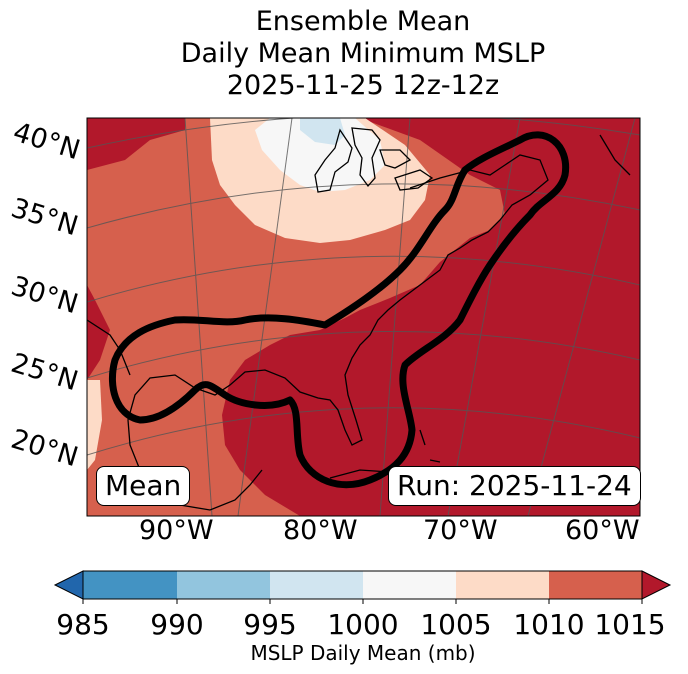 The height and width of the screenshot is (674, 688). Describe the element at coordinates (549, 624) in the screenshot. I see `colorbar-tick-1010: 1010` at that location.